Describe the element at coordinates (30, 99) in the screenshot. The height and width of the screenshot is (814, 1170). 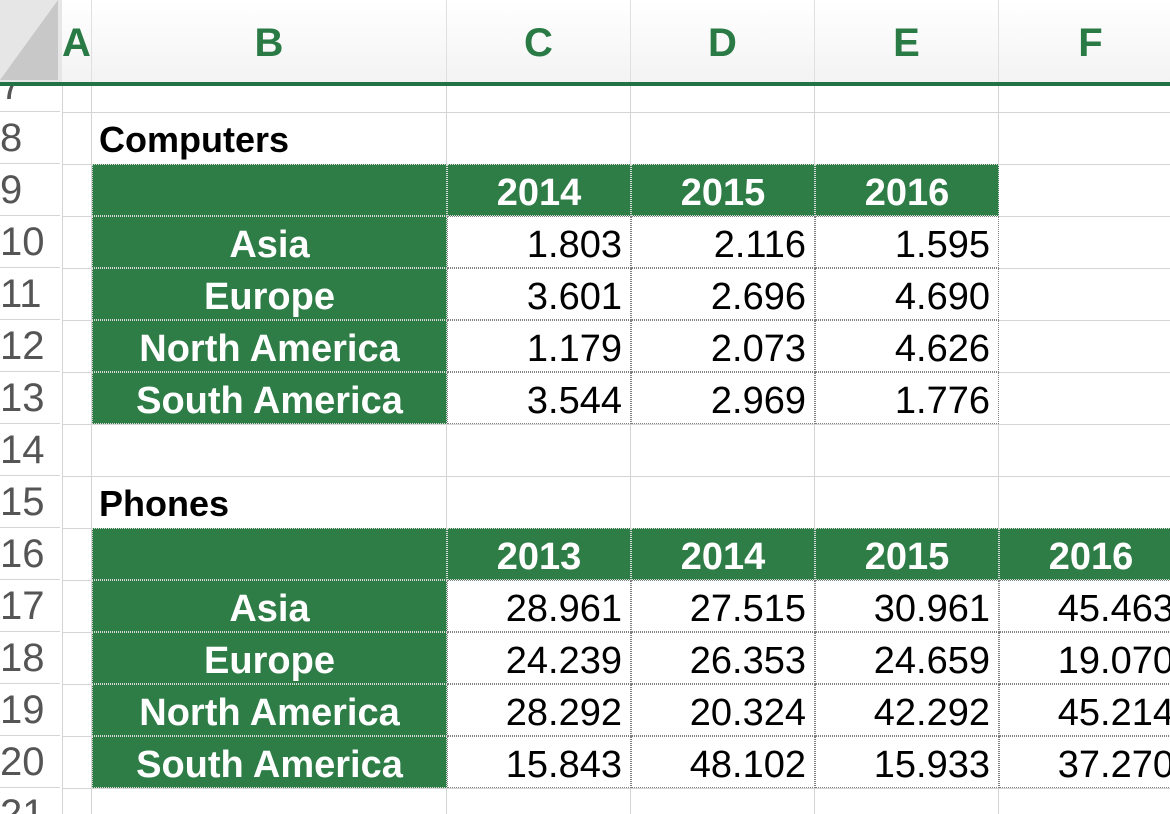
I see `row-header-7: 7` at that location.